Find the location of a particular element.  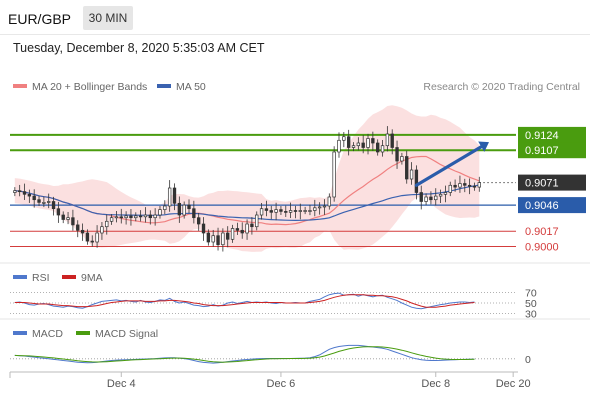

x-tick-label-1: Dec 6 is located at coordinates (281, 384).